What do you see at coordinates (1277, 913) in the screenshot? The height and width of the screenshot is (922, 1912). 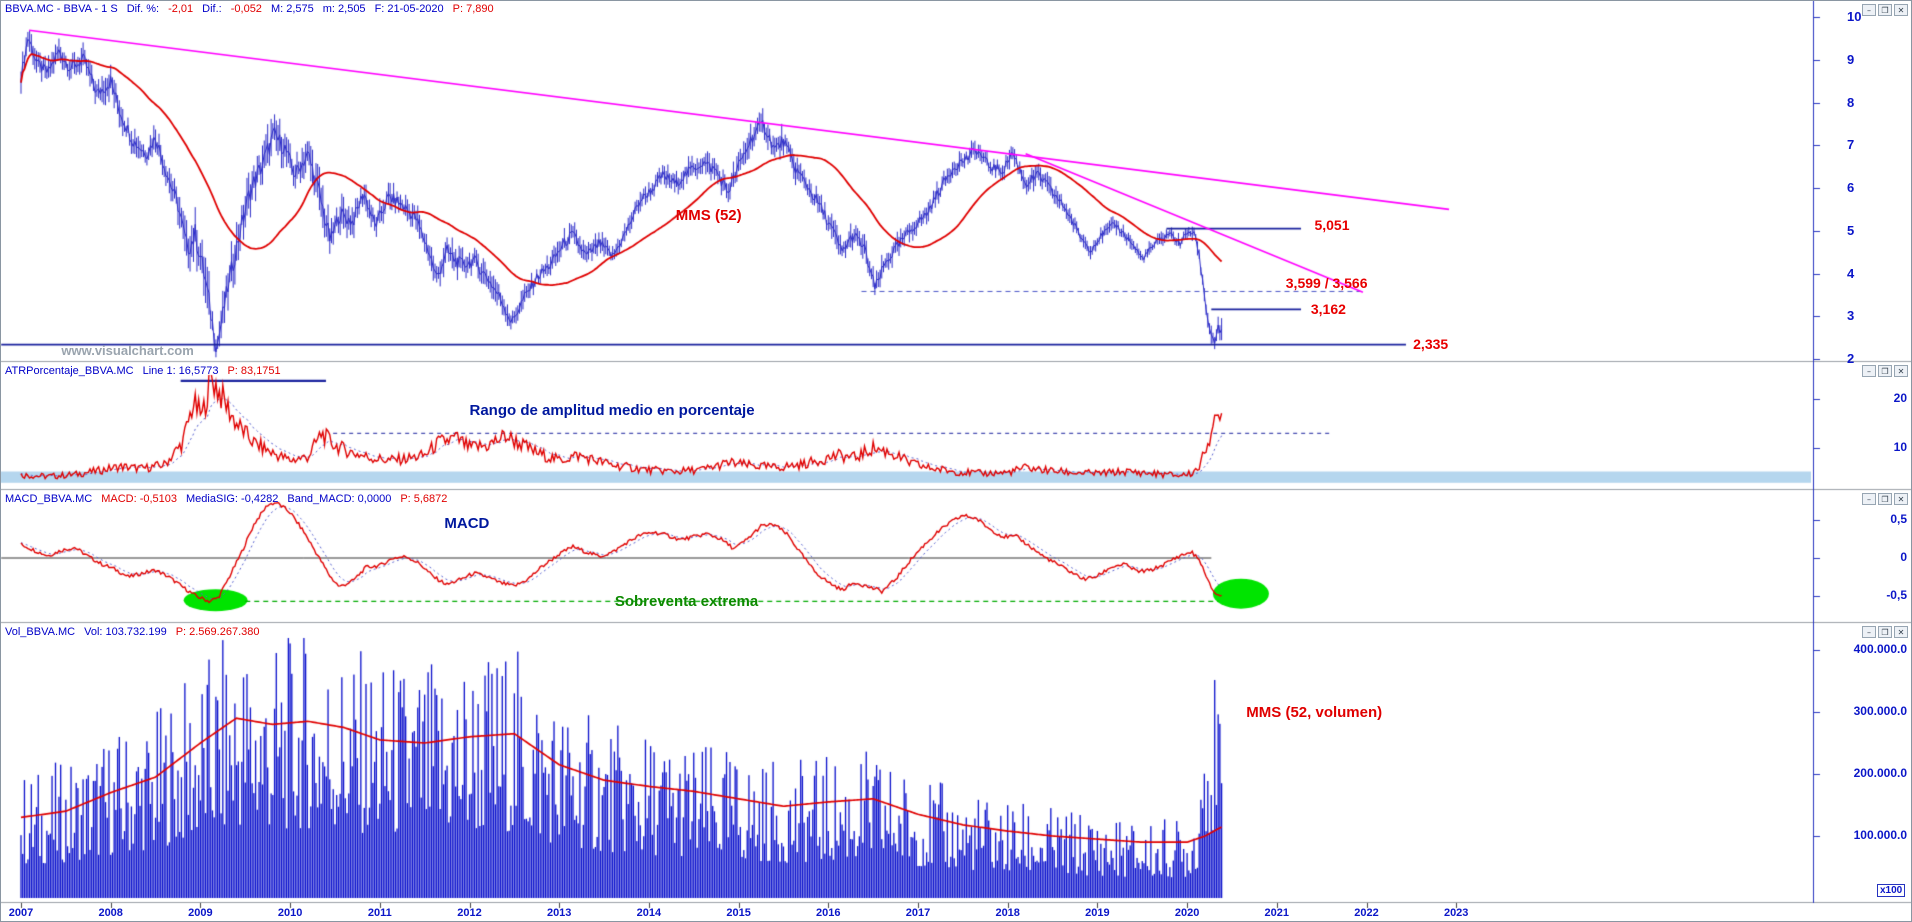 I see `year-label: 2021` at bounding box center [1277, 913].